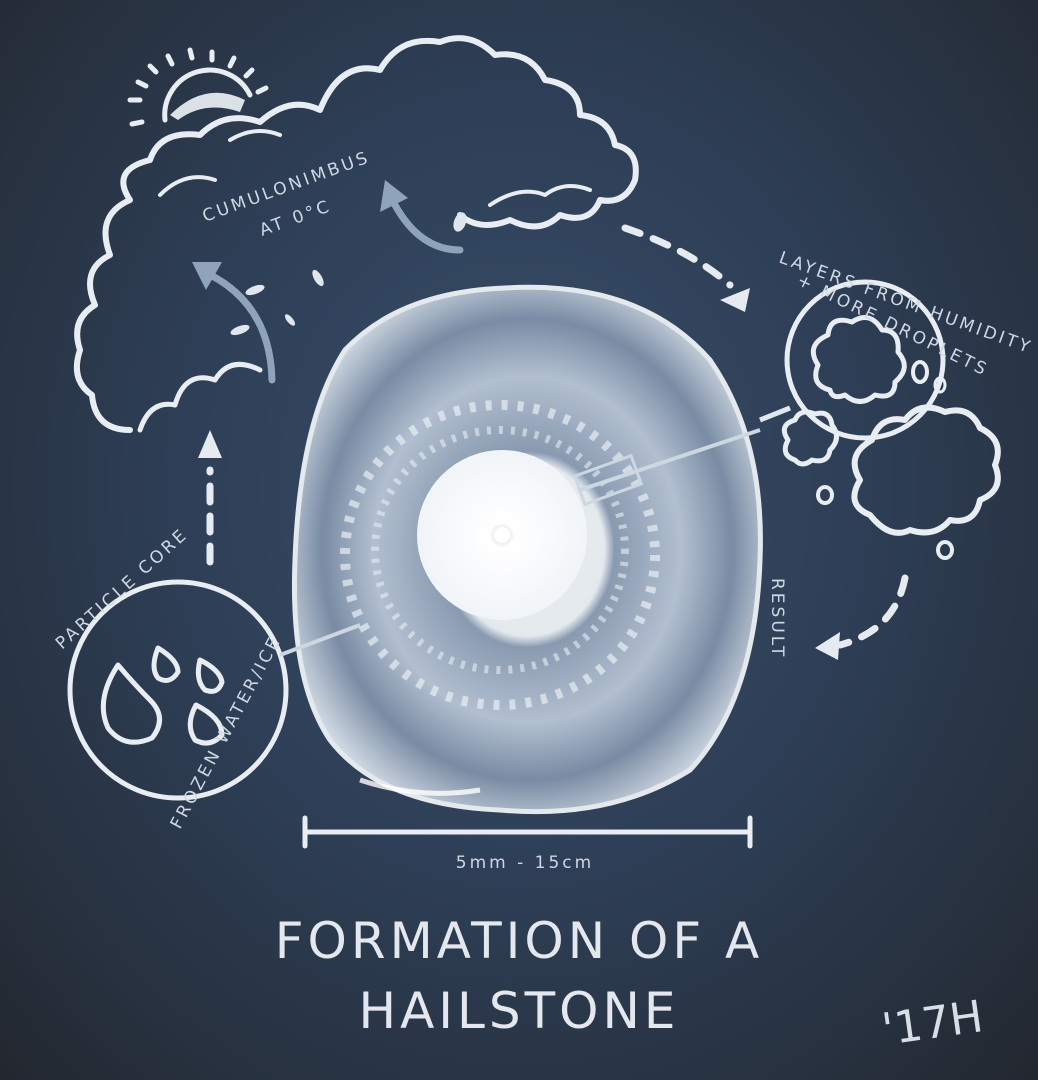 This screenshot has width=1038, height=1080. What do you see at coordinates (210, 498) in the screenshot?
I see `dashed-arrow-core-to-cloud` at bounding box center [210, 498].